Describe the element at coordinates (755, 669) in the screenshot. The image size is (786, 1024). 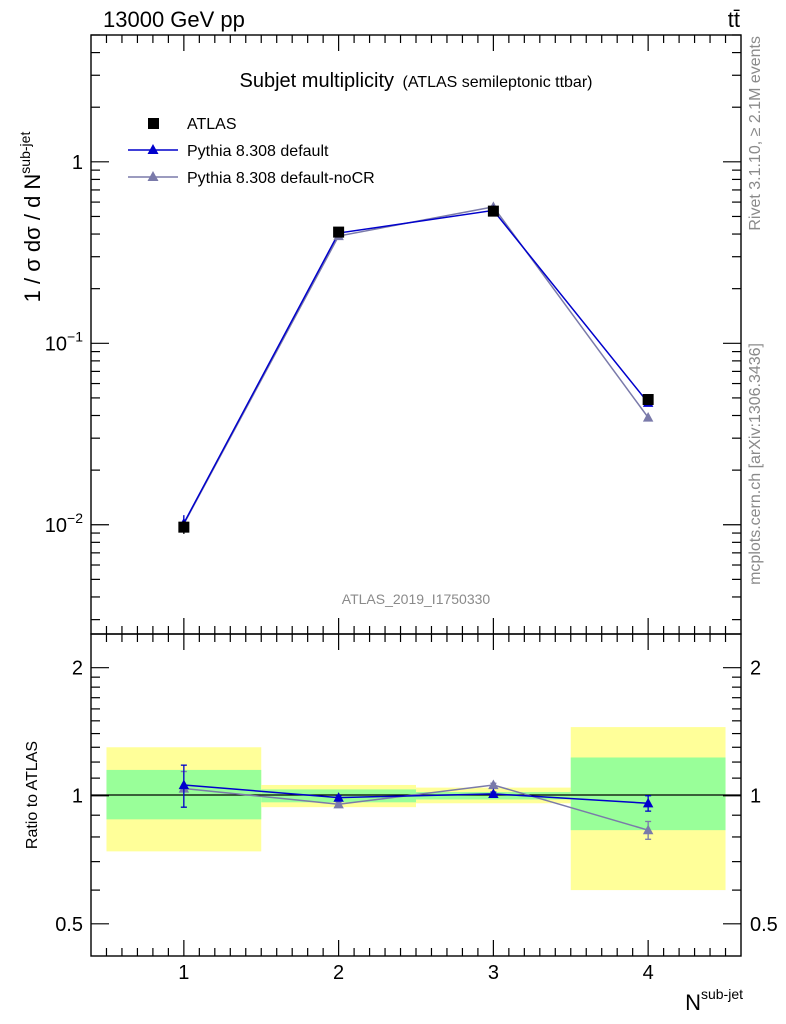
I see `ratio-y-tick-label-right: 2` at that location.